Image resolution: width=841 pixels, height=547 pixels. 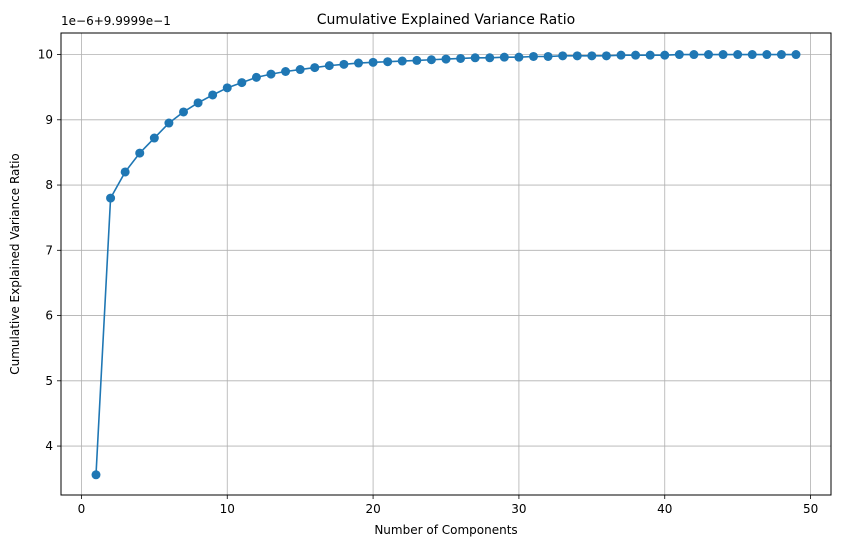 I want to click on x-tick-label: 0, so click(x=82, y=509).